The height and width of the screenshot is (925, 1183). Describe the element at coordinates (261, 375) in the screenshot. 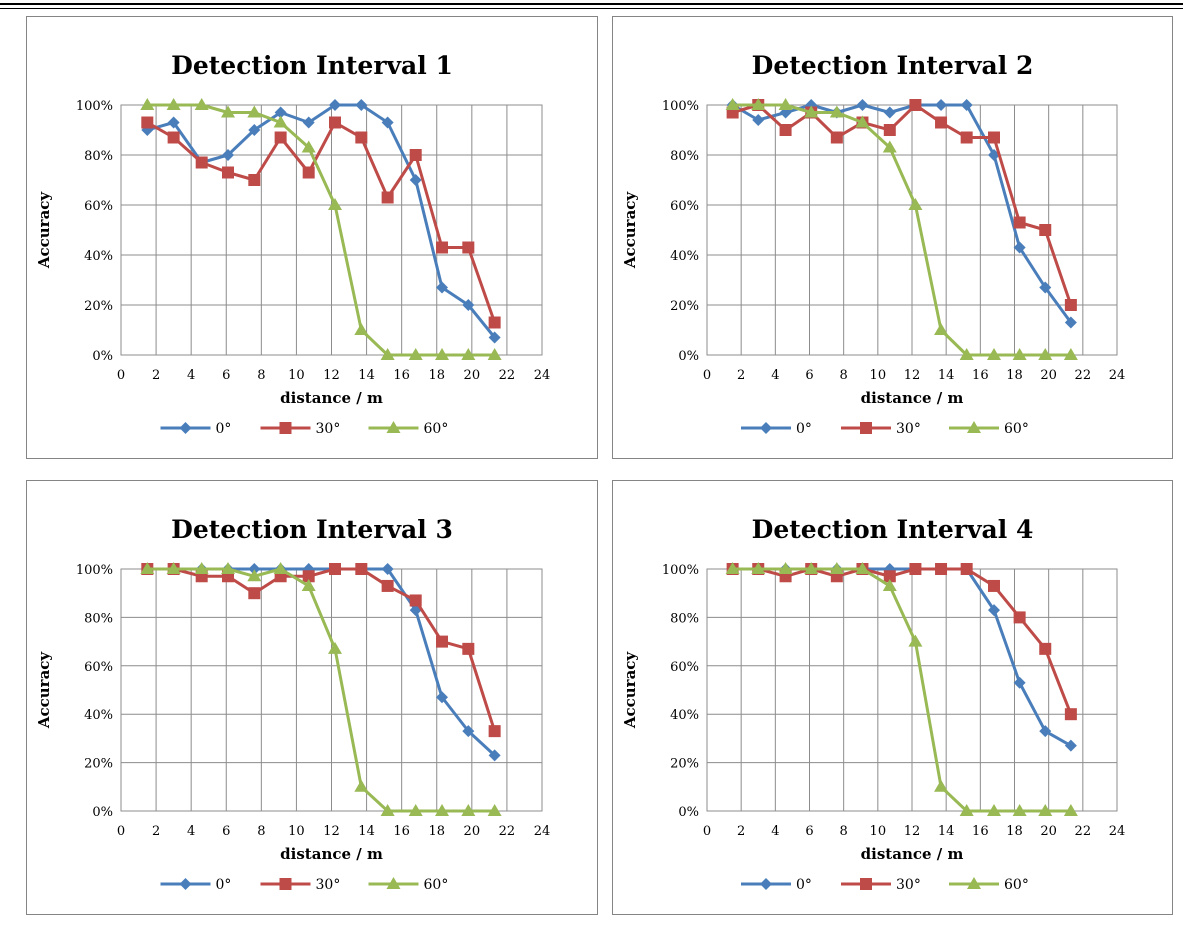

I see `x-tick-label: 8` at that location.